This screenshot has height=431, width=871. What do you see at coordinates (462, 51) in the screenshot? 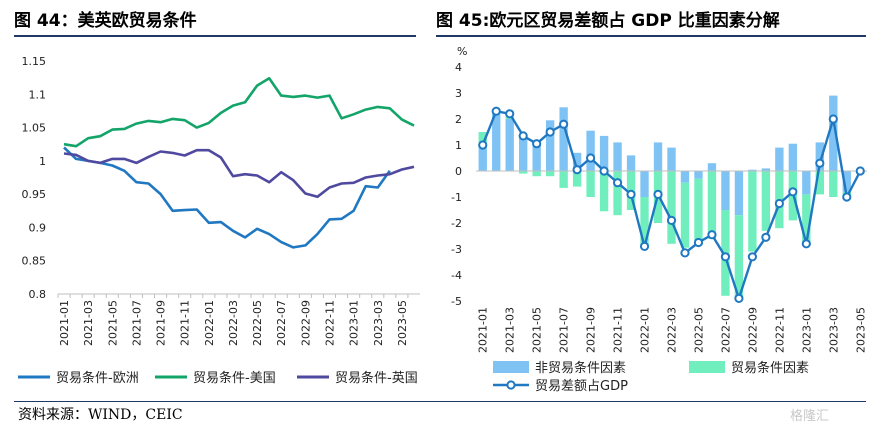
I see `right-unit-label: %` at bounding box center [462, 51].